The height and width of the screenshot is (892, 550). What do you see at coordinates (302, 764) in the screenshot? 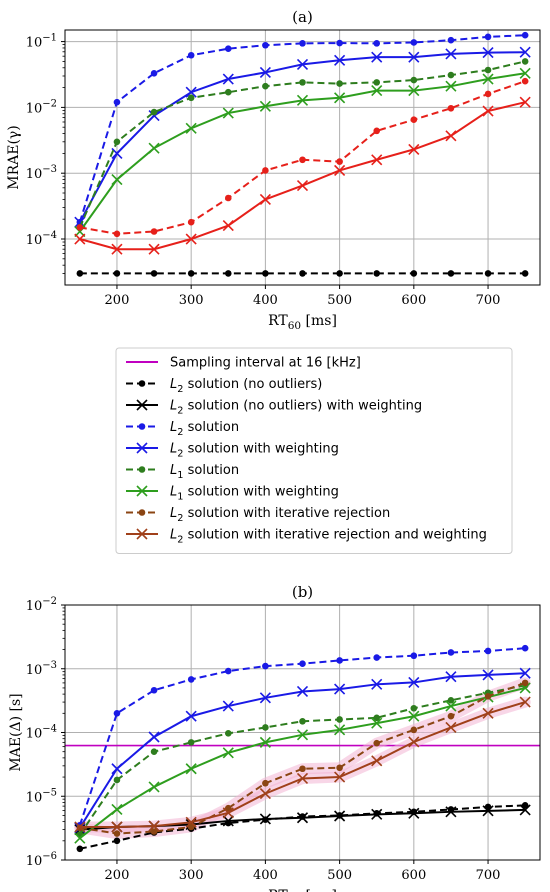
I see `series-l2-solution-with-iterative-rejection-and-weighting` at bounding box center [302, 764].